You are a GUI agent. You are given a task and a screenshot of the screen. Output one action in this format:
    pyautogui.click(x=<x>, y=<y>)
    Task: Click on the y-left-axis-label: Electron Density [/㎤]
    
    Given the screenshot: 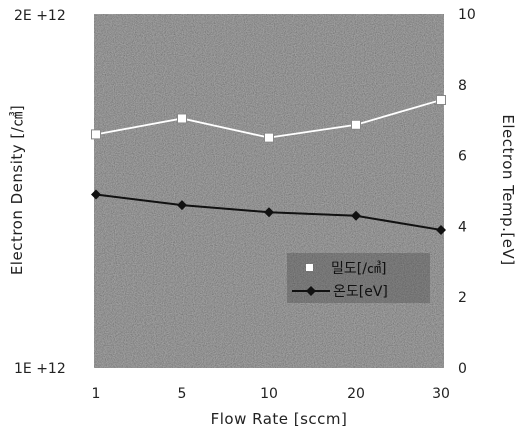 What is the action you would take?
    pyautogui.click(x=17, y=190)
    